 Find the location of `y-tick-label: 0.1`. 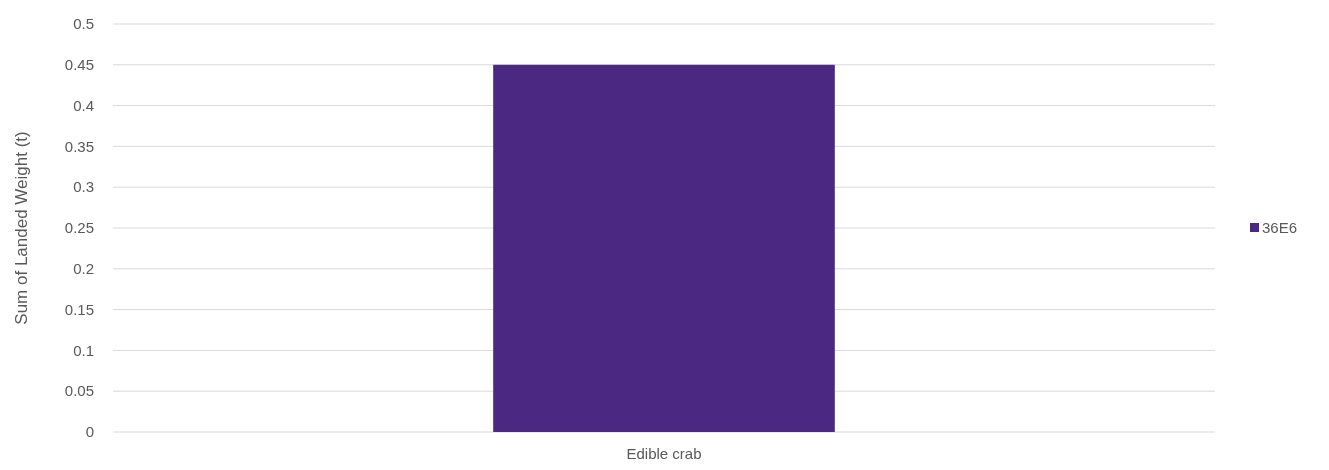

y-tick-label: 0.1 is located at coordinates (83, 350).